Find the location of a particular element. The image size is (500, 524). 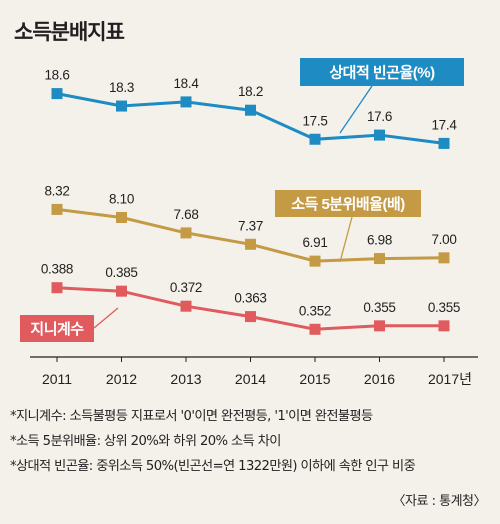

data-label: 18.4 is located at coordinates (186, 83).